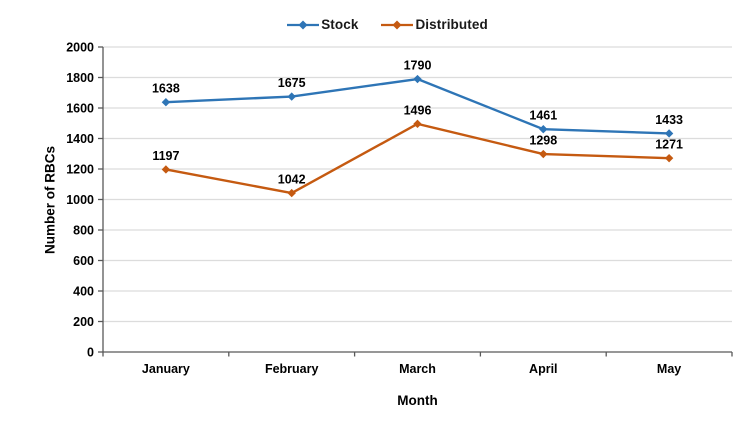  I want to click on data-label-distributed: 1496, so click(418, 110).